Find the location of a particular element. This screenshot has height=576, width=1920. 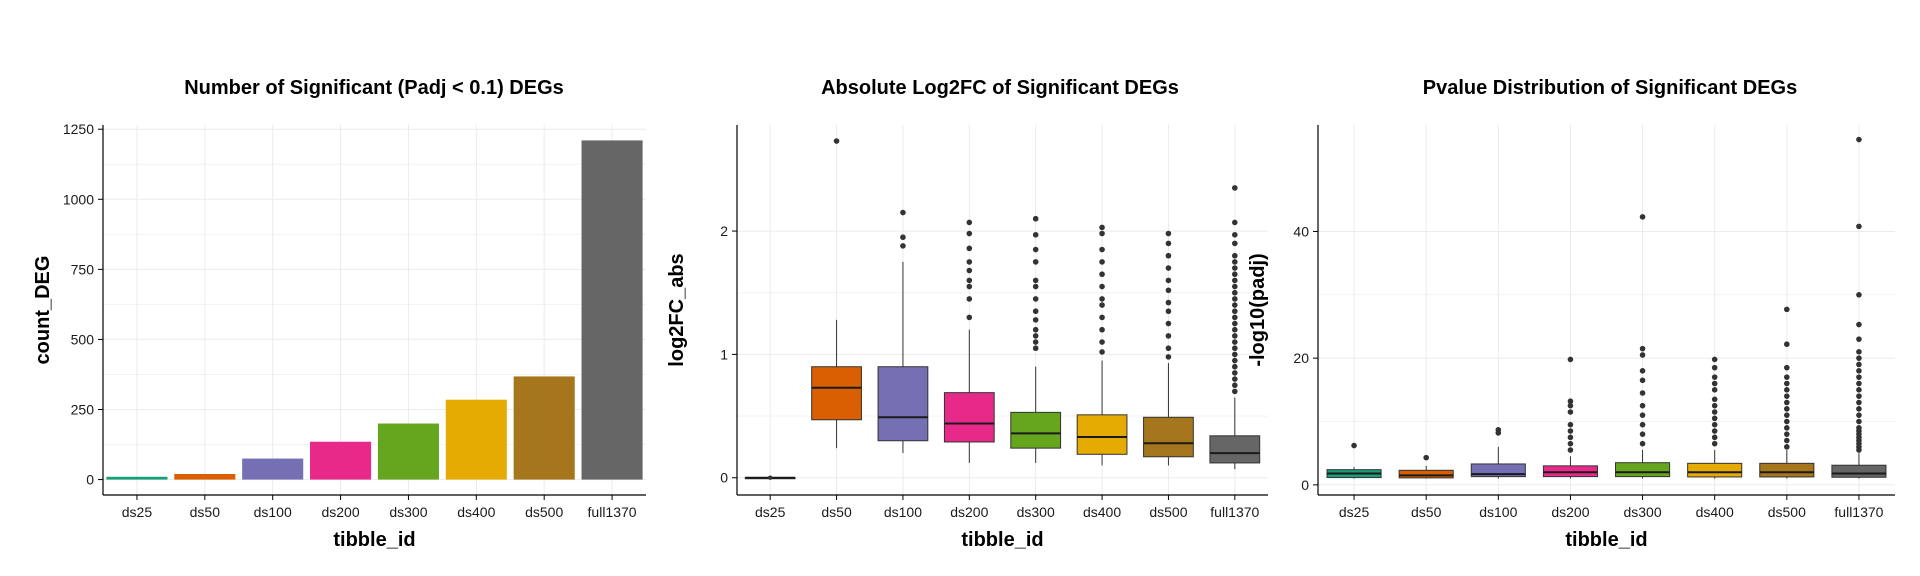

y-tick-label: 250 is located at coordinates (83, 410).